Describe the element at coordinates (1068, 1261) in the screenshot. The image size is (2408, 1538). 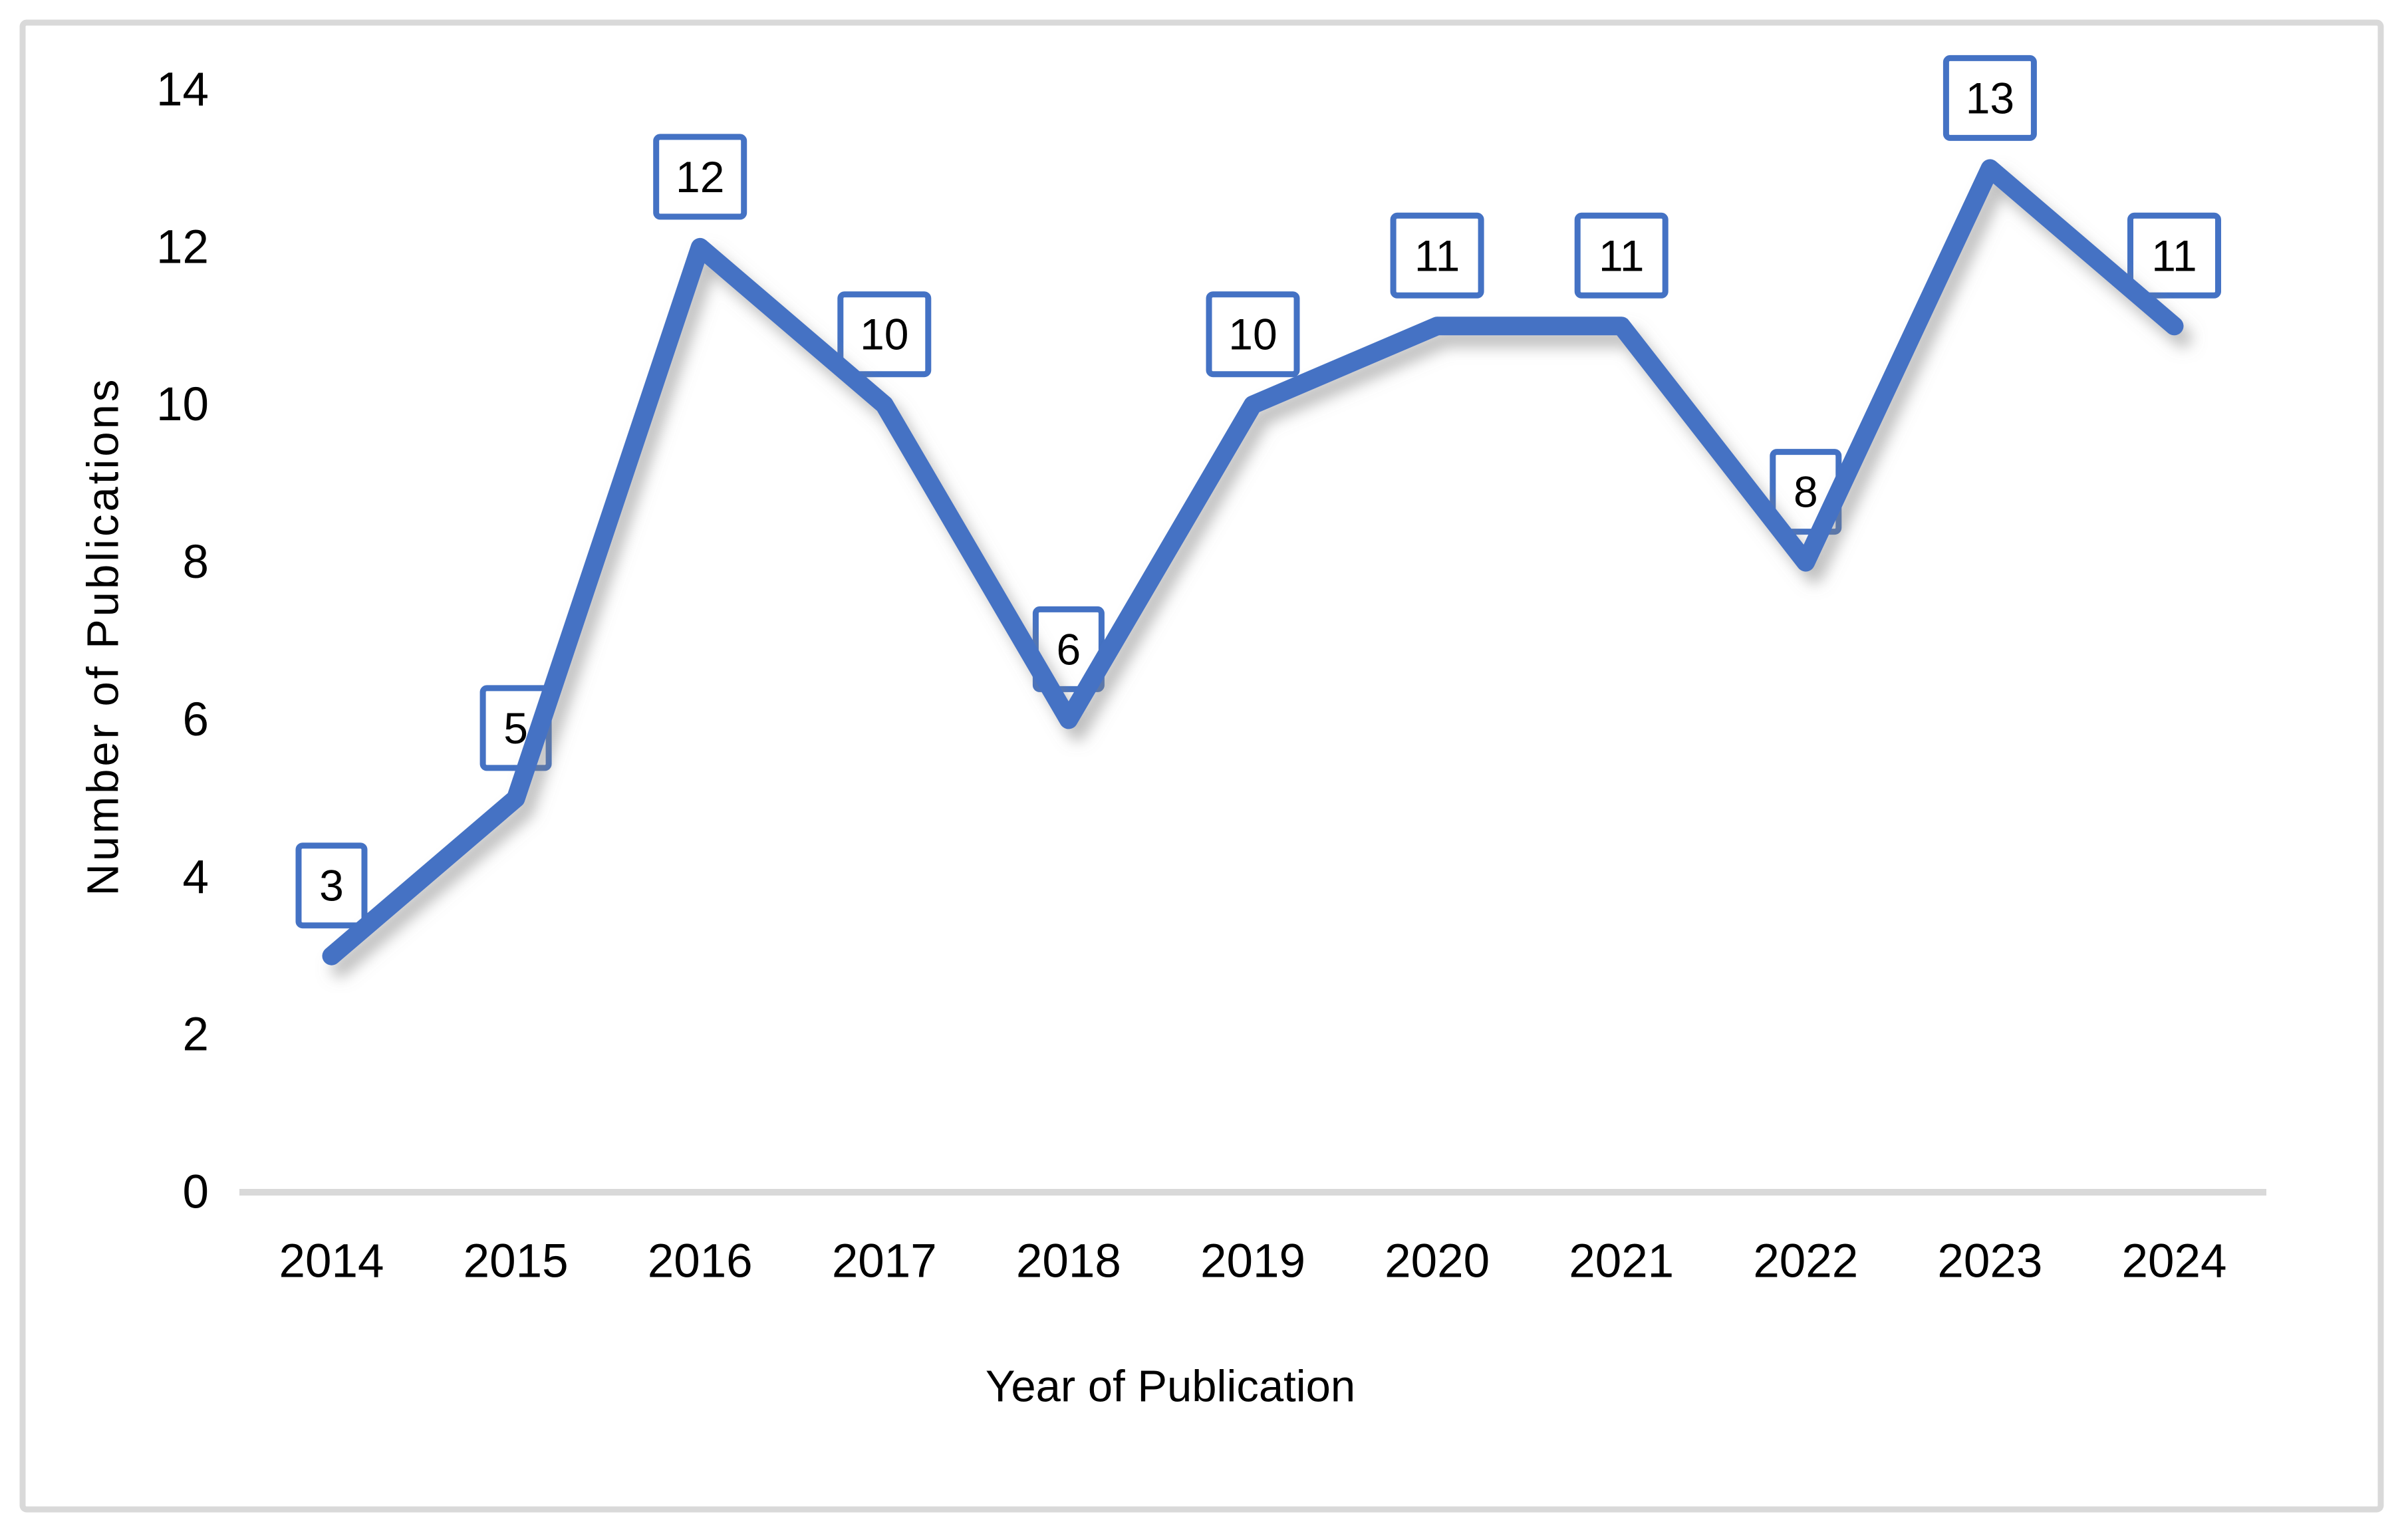
I see `x-category-label: 2018` at that location.